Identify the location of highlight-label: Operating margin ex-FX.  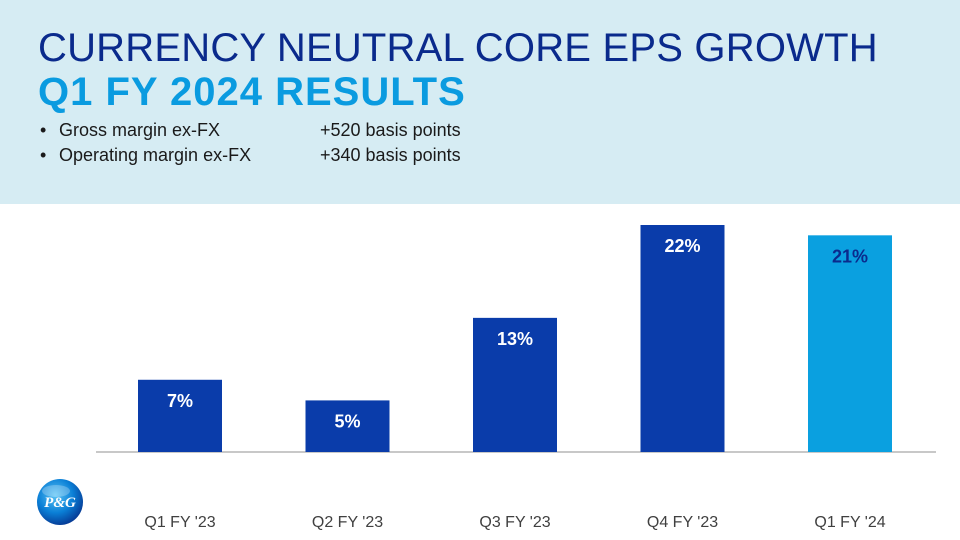
(155, 155).